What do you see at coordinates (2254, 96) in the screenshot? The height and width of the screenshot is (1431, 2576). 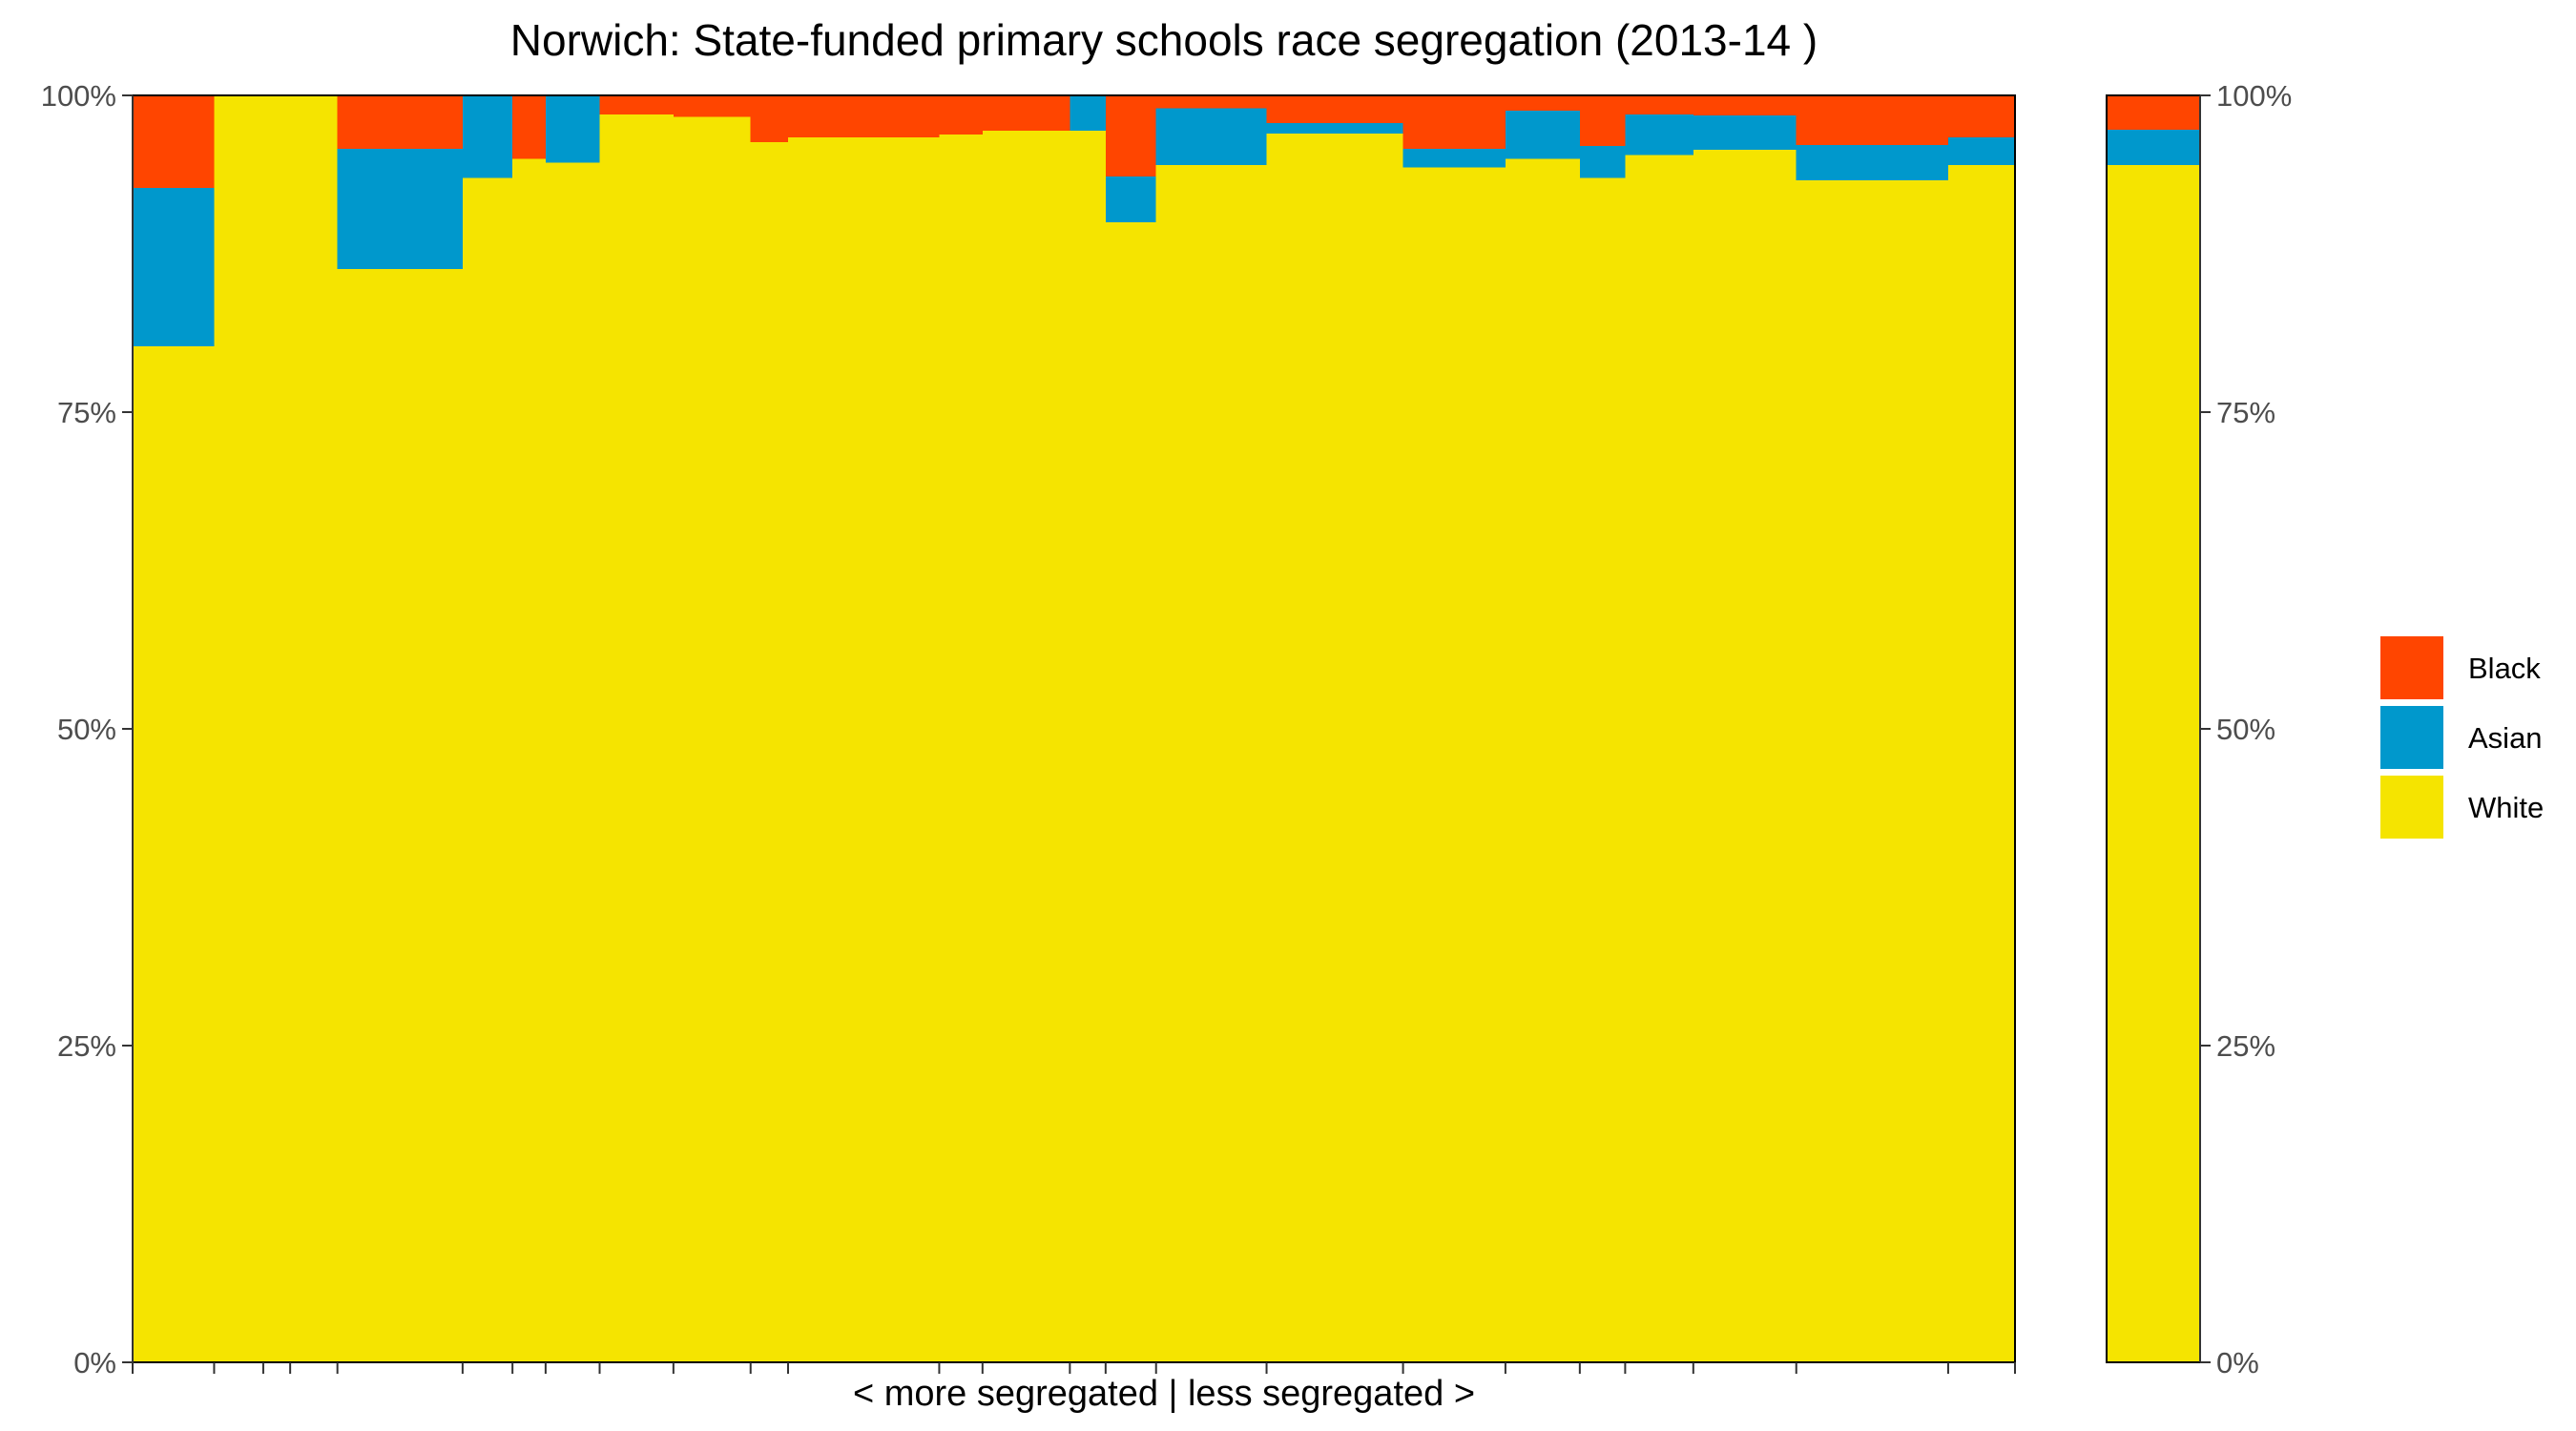 I see `y-tick-label-right: 100%` at bounding box center [2254, 96].